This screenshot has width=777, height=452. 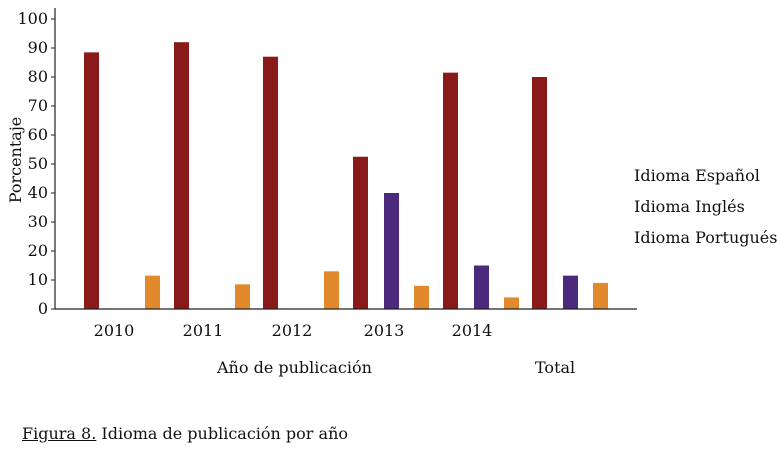 What do you see at coordinates (292, 330) in the screenshot?
I see `x-tick-label-2012: 2012` at bounding box center [292, 330].